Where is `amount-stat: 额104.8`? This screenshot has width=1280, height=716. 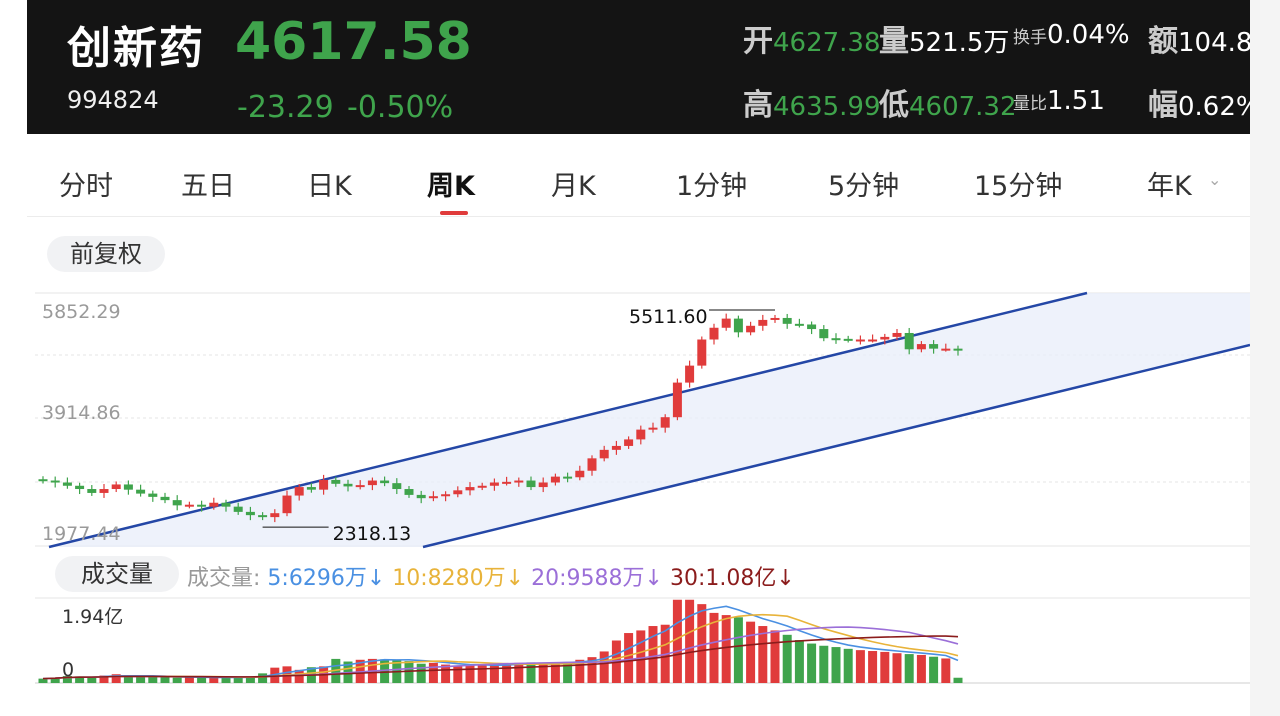
amount-stat: 额104.8 is located at coordinates (1199, 38).